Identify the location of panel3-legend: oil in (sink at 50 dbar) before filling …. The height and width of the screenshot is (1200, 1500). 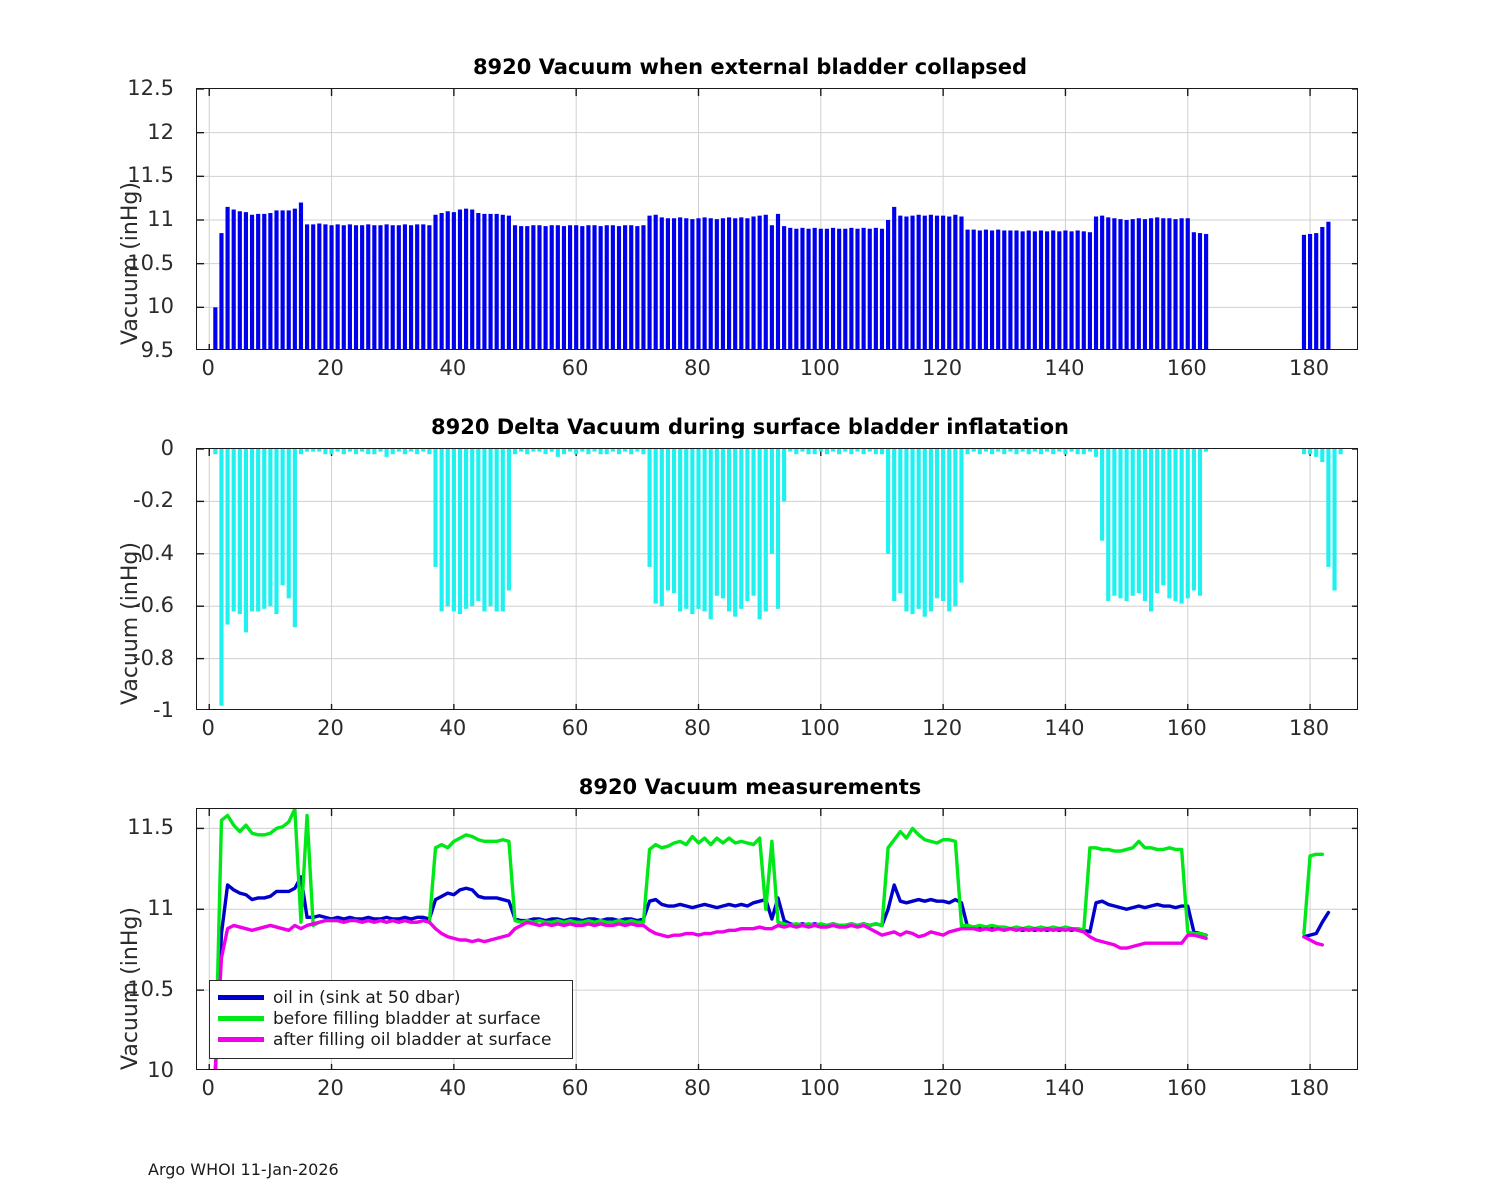
(391, 1019).